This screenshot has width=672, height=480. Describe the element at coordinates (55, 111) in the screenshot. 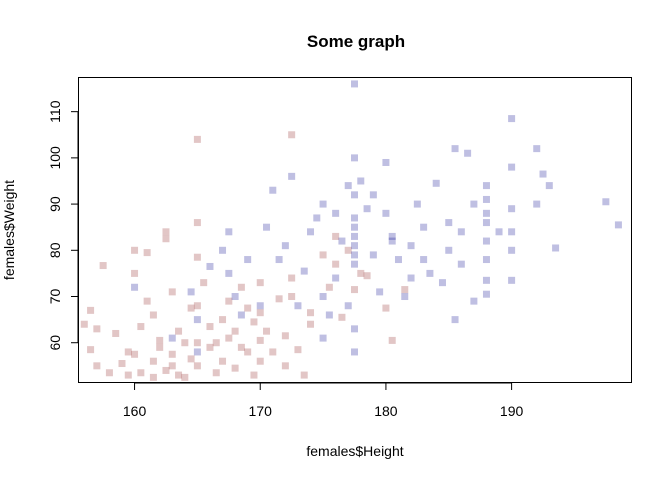

I see `y-tick-label: 110` at that location.